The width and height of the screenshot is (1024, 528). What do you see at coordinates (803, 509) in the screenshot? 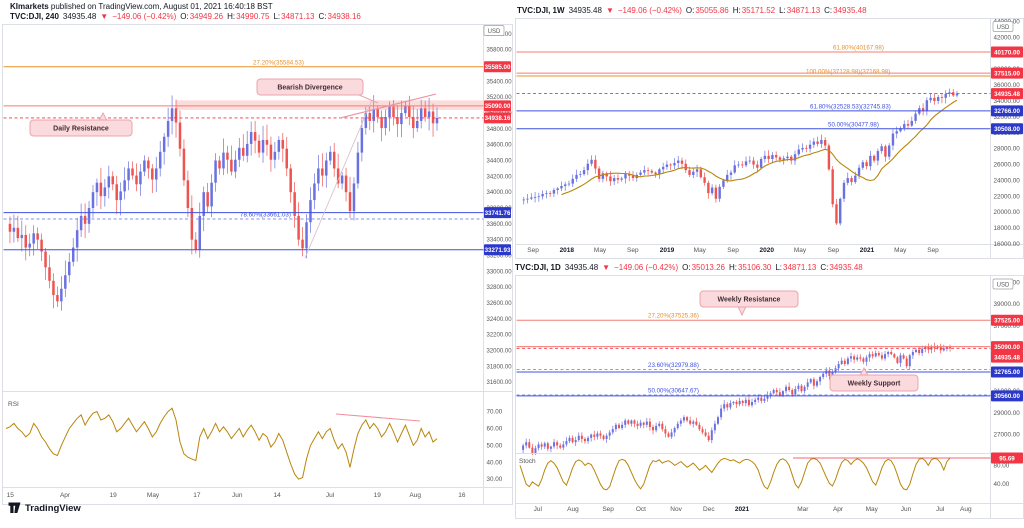
I see `svg-text: Mar` at bounding box center [803, 509].